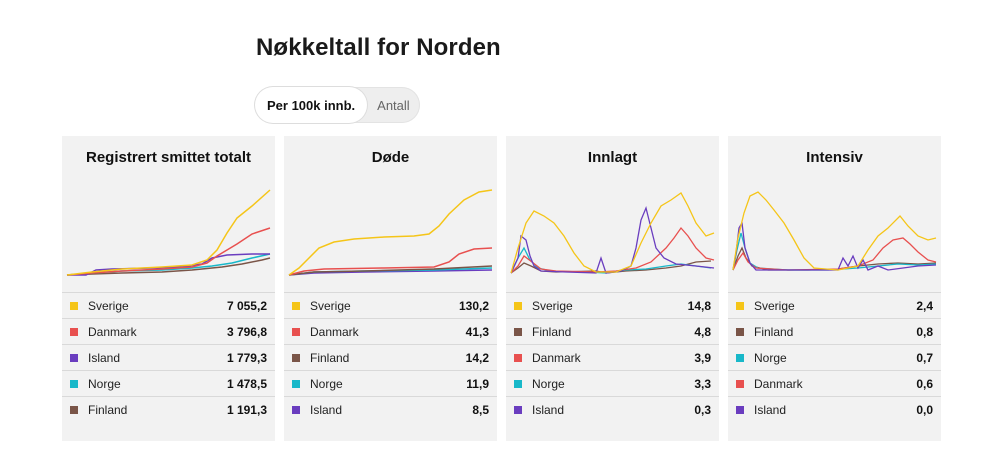 Image resolution: width=1000 pixels, height=459 pixels. Describe the element at coordinates (924, 383) in the screenshot. I see `legend-value: 0,6` at that location.